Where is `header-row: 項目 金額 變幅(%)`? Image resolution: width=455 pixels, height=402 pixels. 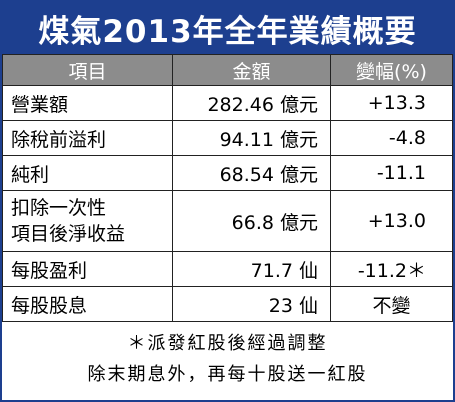 header-row: 項目 金額 變幅(%) is located at coordinates (227, 70).